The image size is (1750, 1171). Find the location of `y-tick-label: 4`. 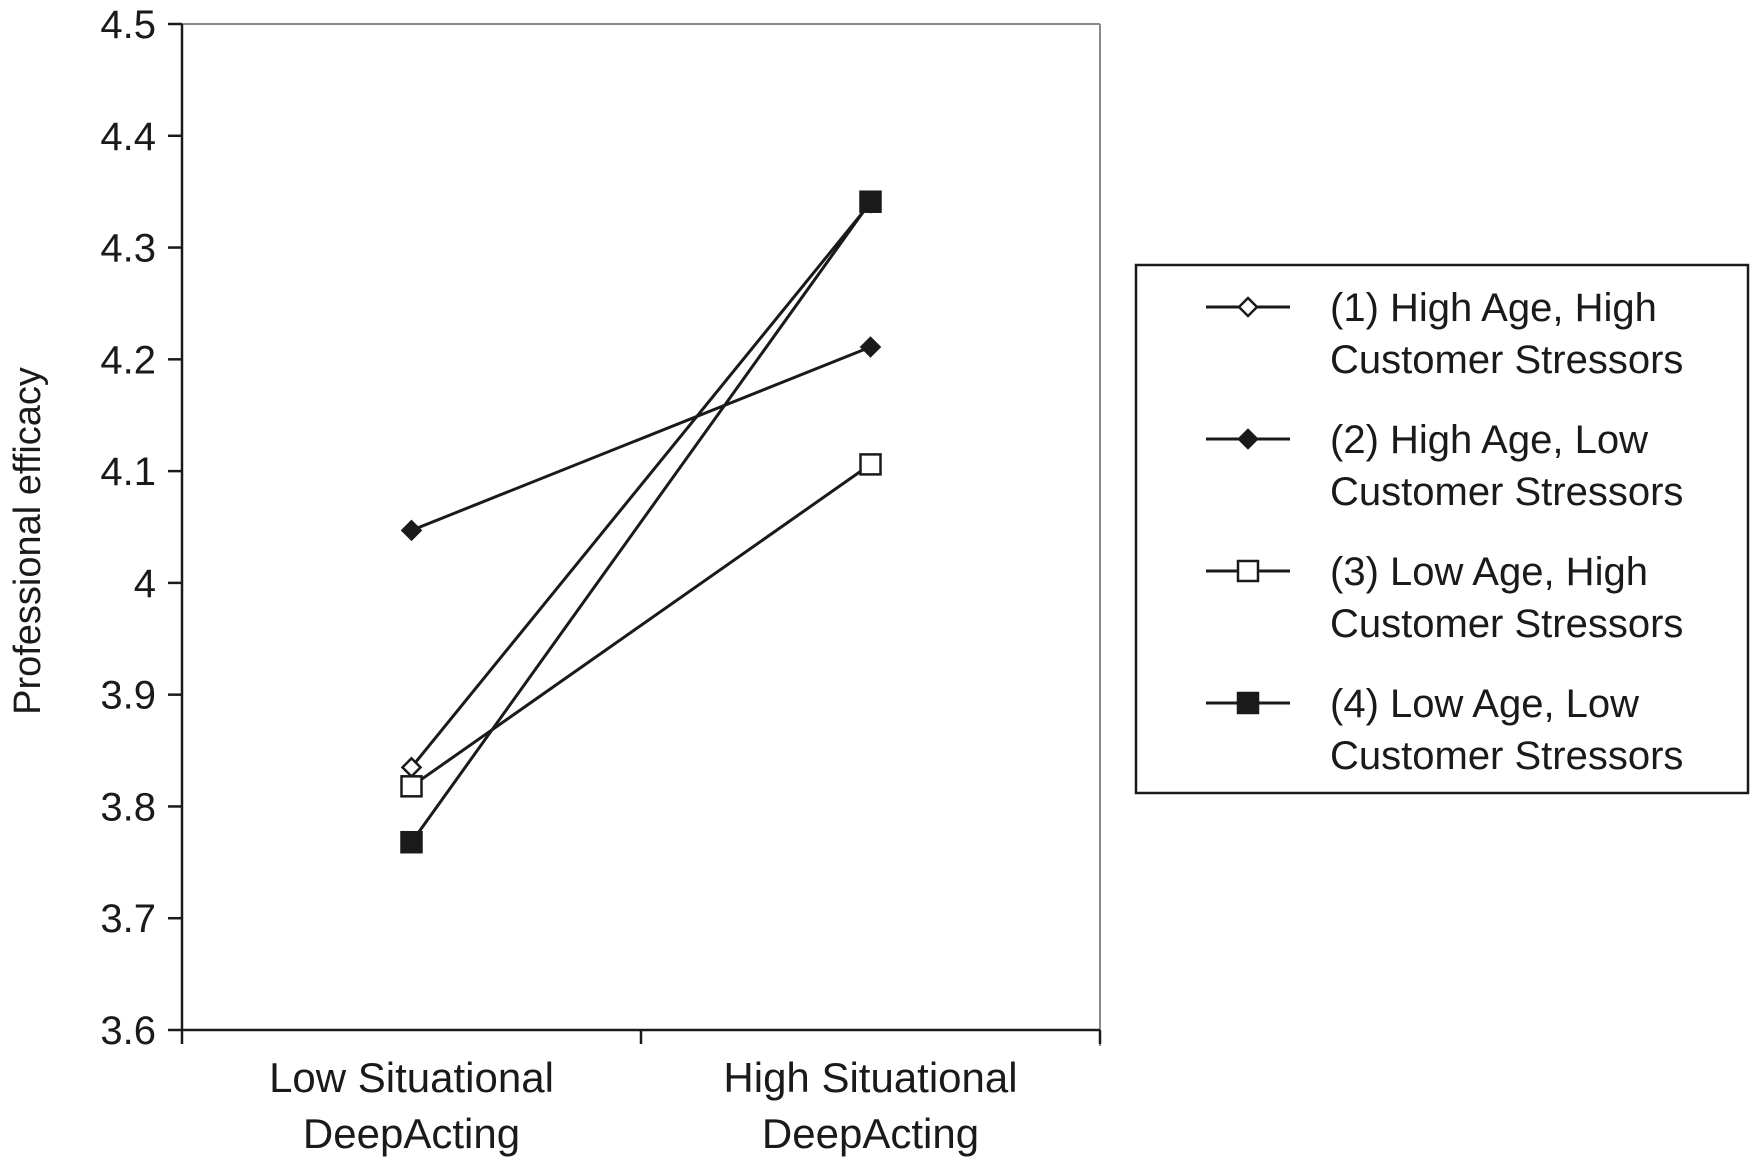

y-tick-label: 4 is located at coordinates (145, 584).